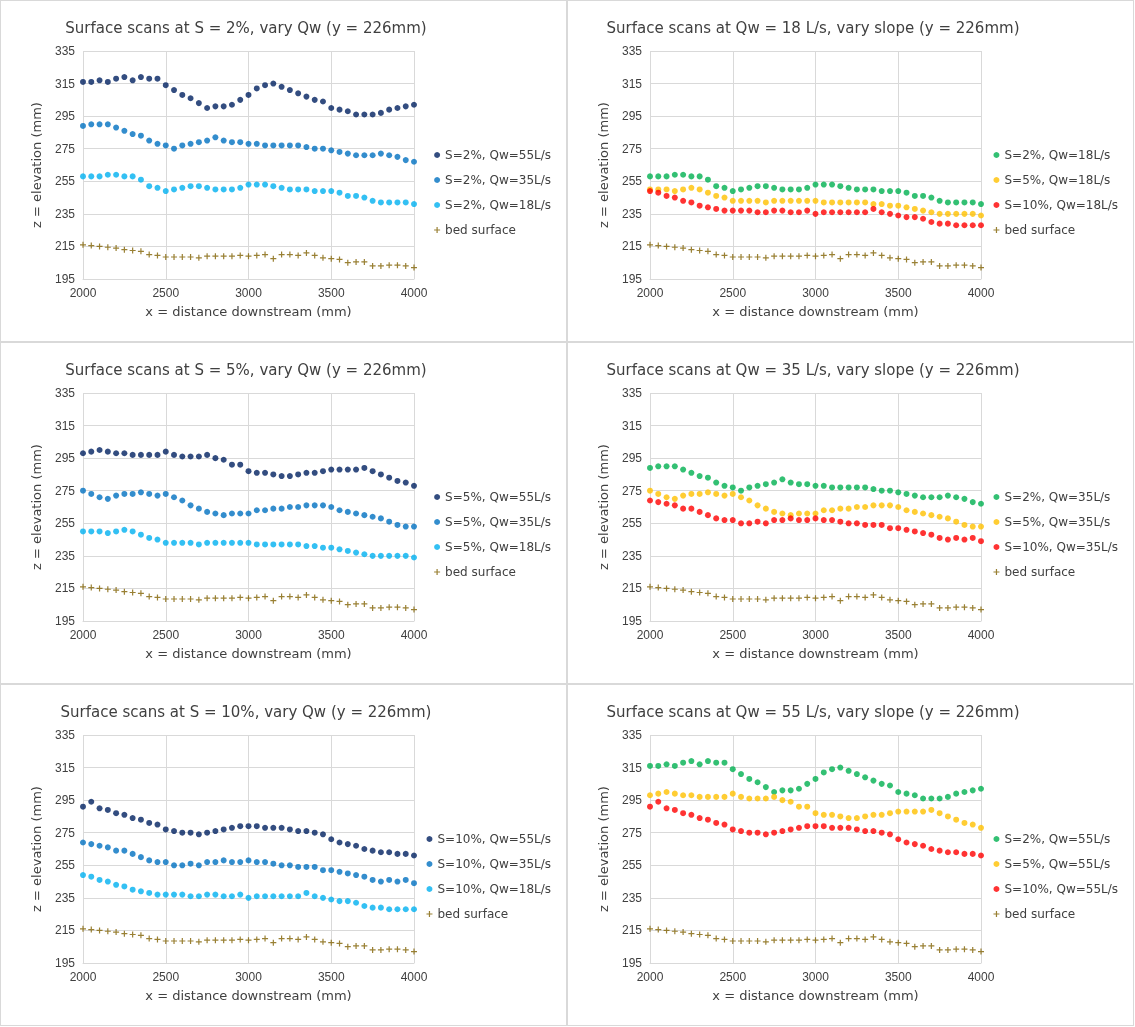  What do you see at coordinates (1057, 155) in the screenshot?
I see `legend-label: S=2%, Qw=18L/s` at bounding box center [1057, 155].